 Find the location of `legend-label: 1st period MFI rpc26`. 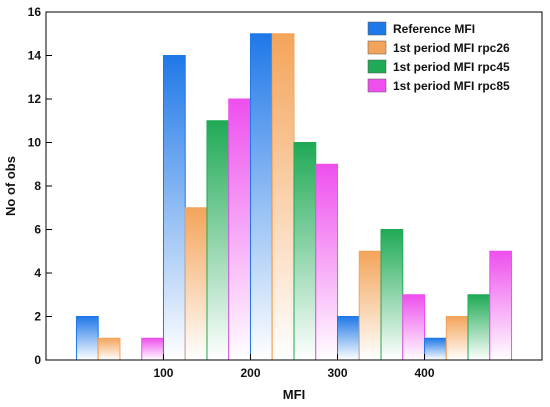

legend-label: 1st period MFI rpc26 is located at coordinates (451, 48).